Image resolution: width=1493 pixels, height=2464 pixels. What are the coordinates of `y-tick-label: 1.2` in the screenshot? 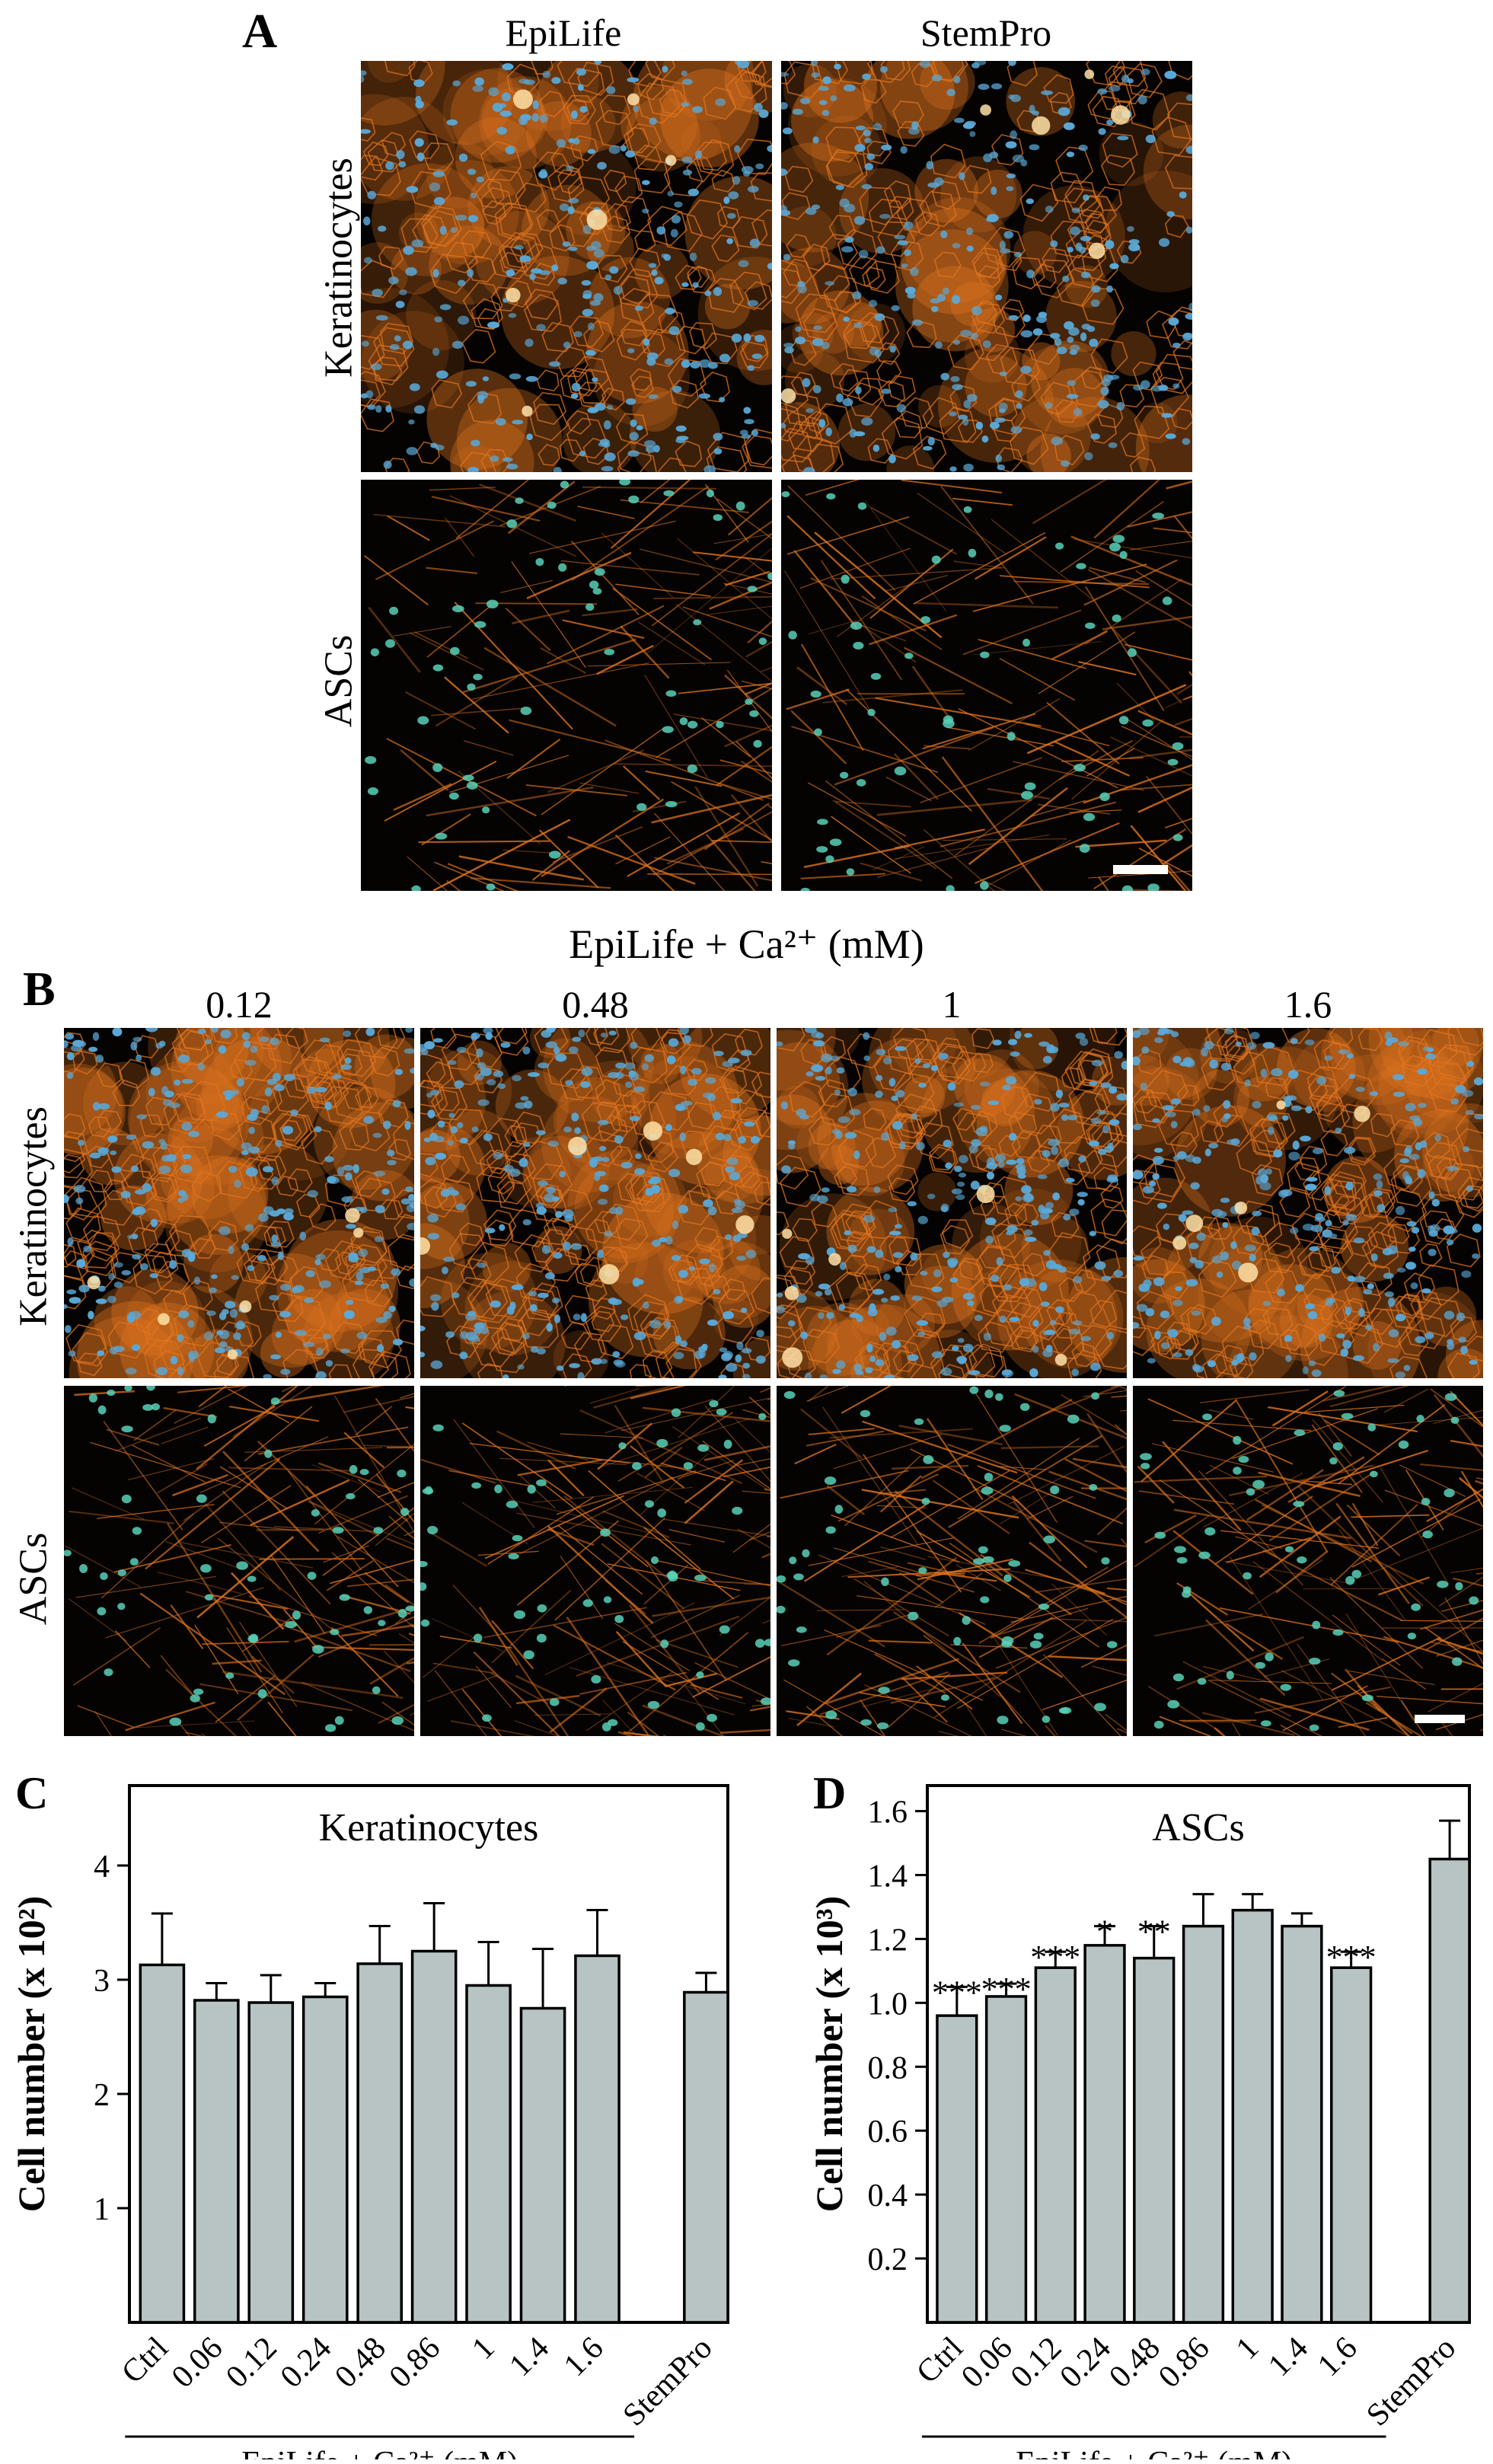 It's located at (888, 1940).